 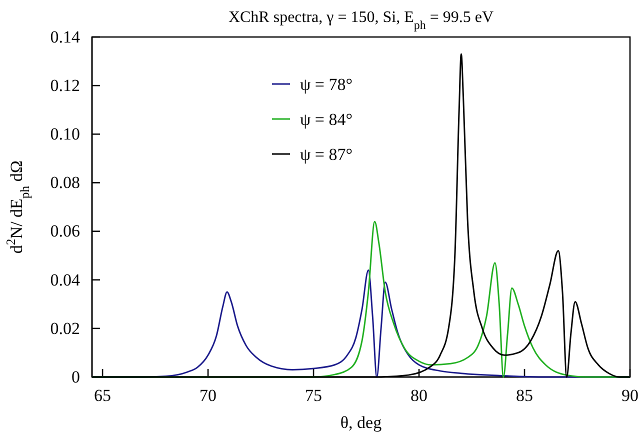 What do you see at coordinates (326, 119) in the screenshot?
I see `legend-label: ψ = 84°` at bounding box center [326, 119].